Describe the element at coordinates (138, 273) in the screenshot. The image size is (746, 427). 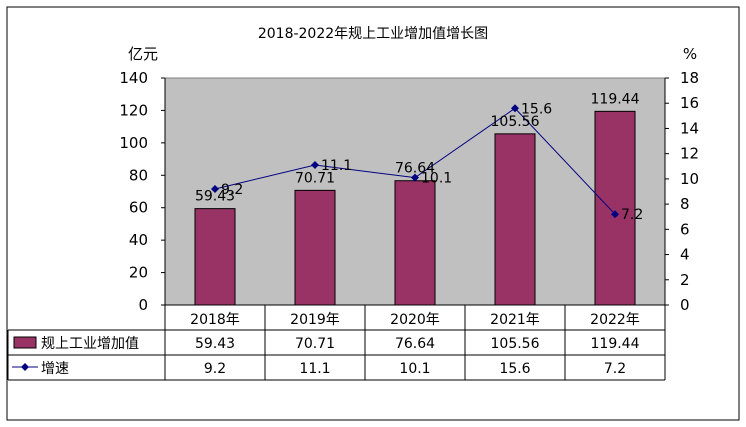
I see `left-tick-label: 20` at that location.